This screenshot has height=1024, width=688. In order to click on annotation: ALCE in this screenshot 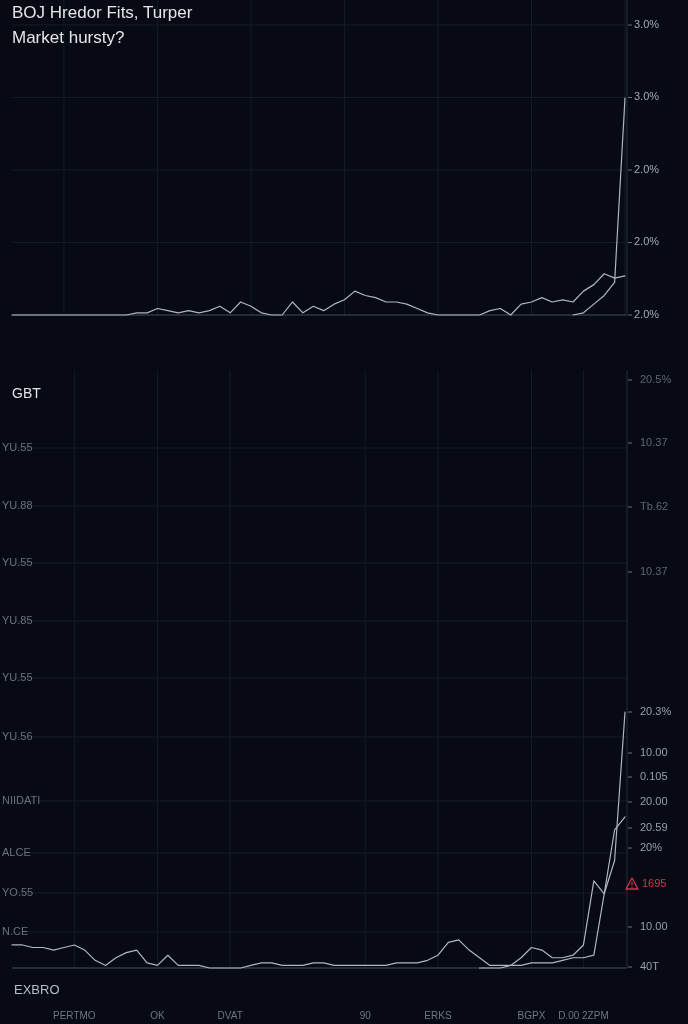, I will do `click(16, 851)`.